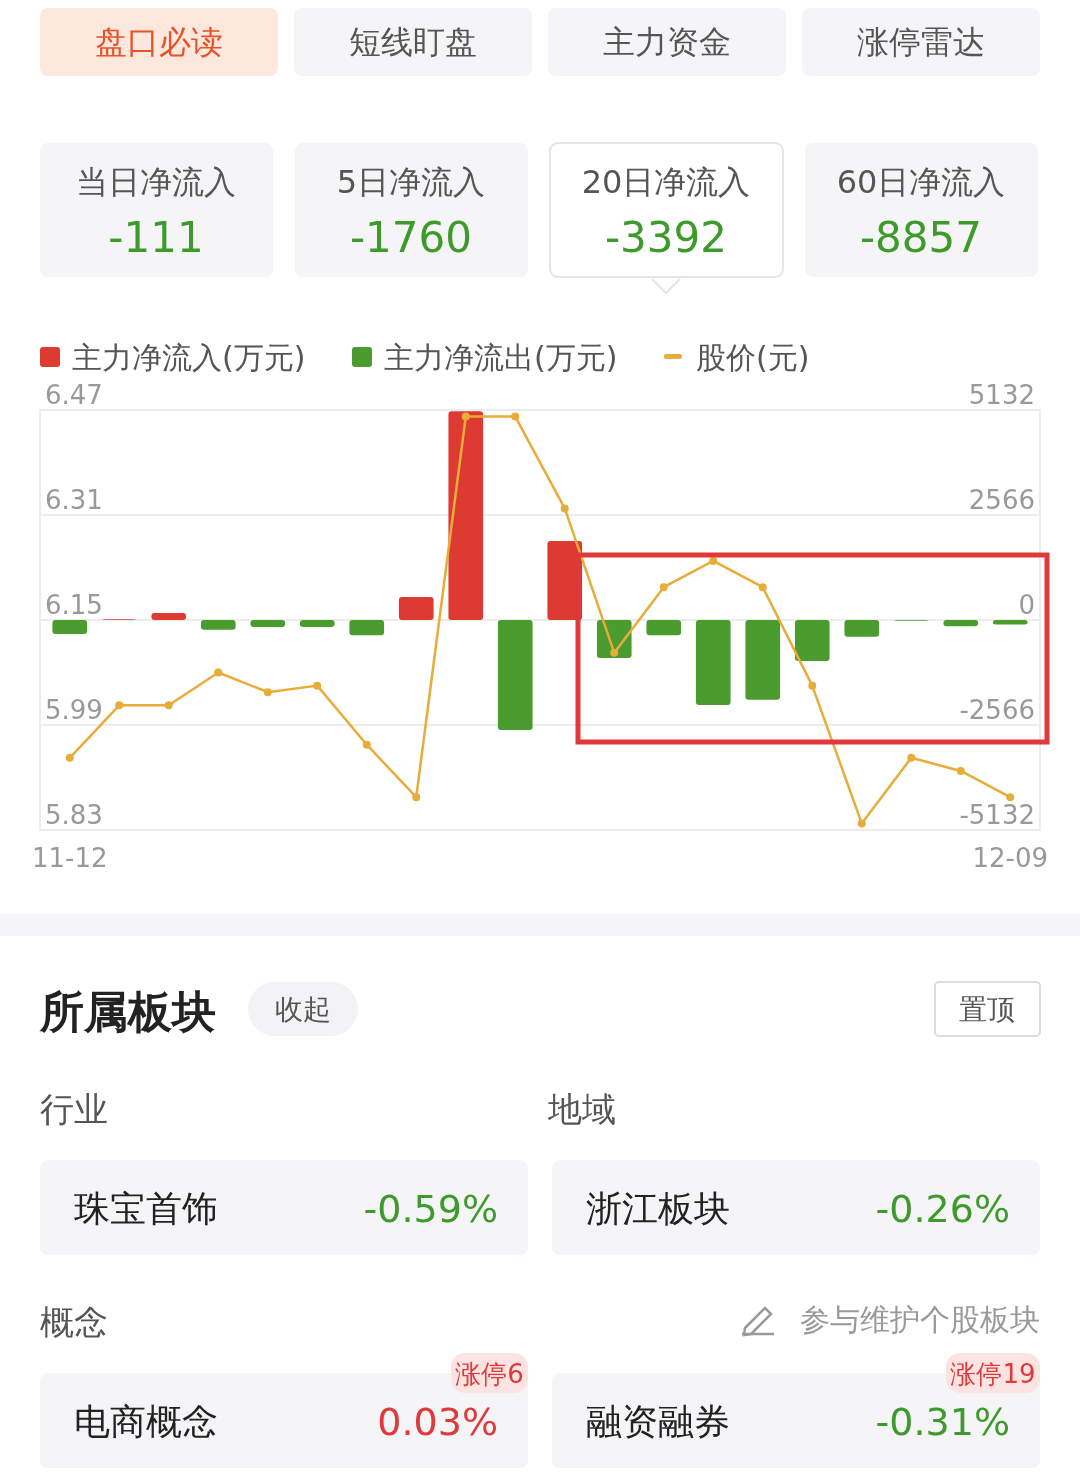 Image resolution: width=1080 pixels, height=1472 pixels. Describe the element at coordinates (942, 1422) in the screenshot. I see `text: -0.31%` at that location.